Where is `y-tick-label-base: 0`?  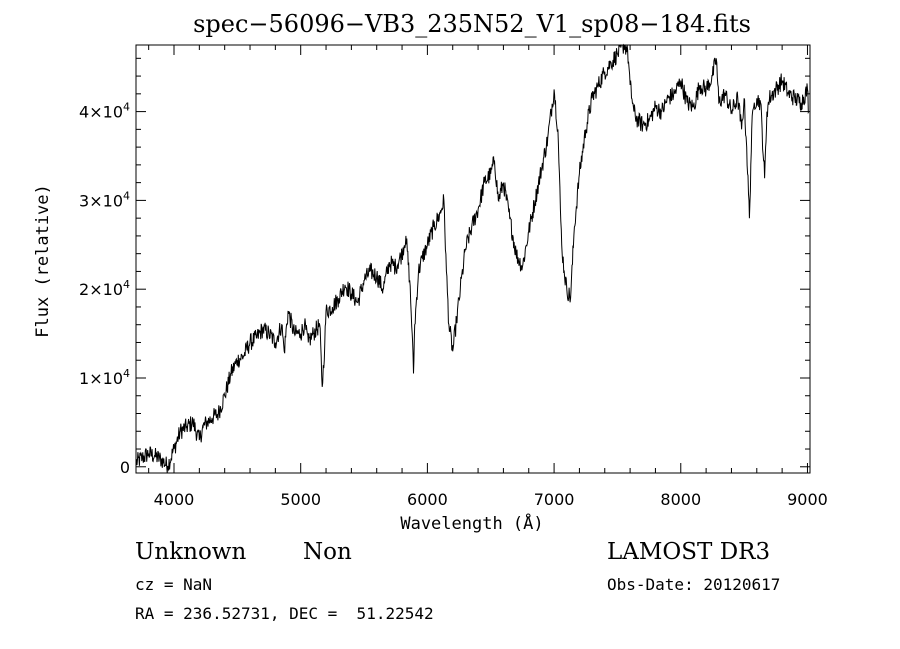
y-tick-label-base: 0 is located at coordinates (125, 467).